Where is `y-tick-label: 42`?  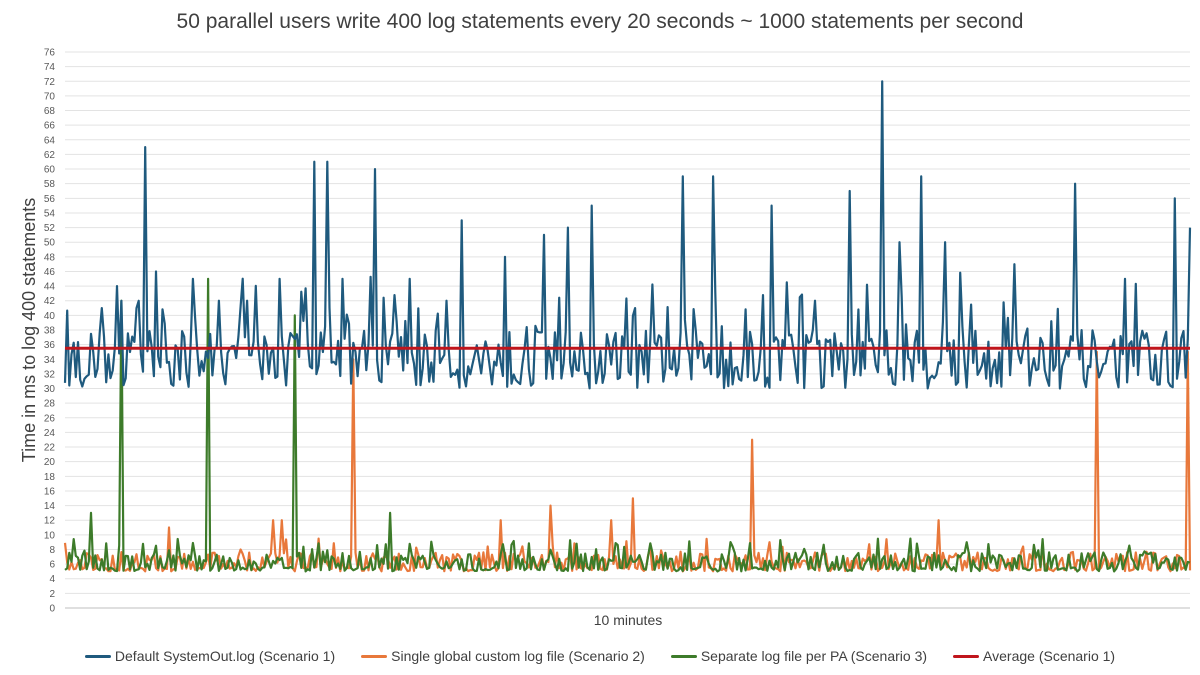
y-tick-label: 42 is located at coordinates (50, 301).